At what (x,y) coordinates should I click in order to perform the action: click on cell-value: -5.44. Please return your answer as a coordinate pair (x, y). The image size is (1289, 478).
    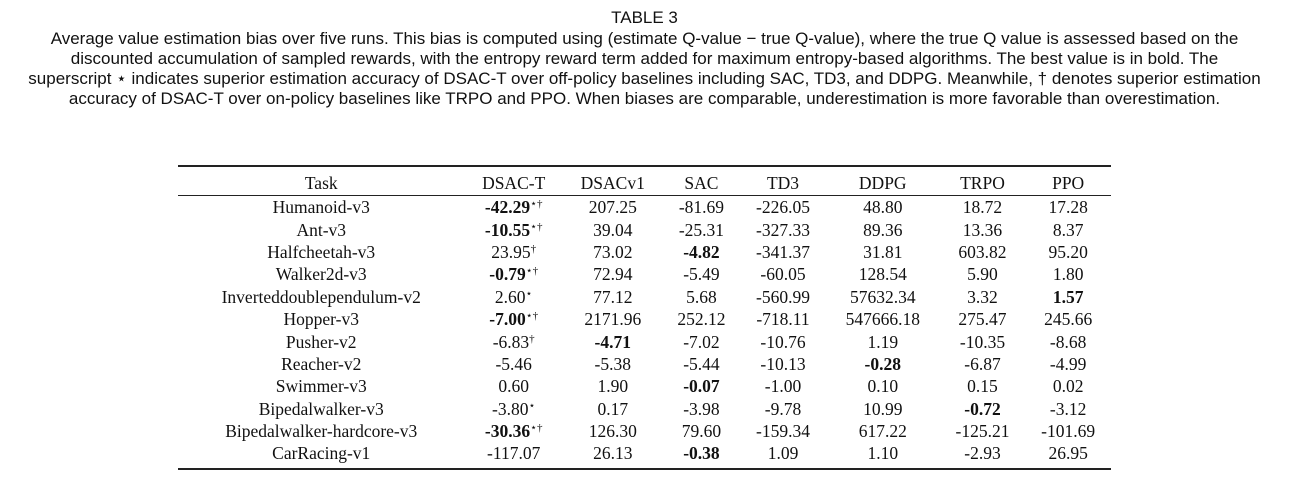
    Looking at the image, I should click on (701, 363).